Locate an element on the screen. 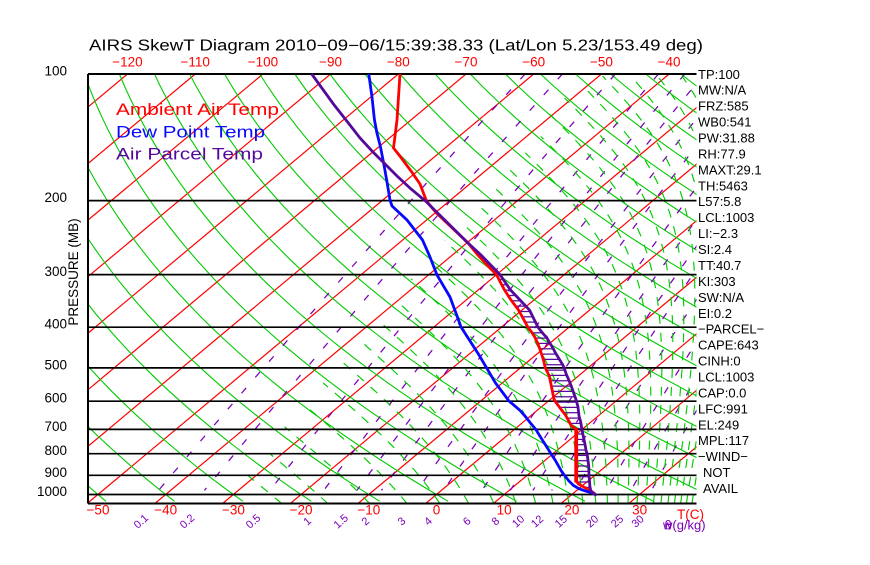 The height and width of the screenshot is (565, 870). svg-text: LI:−2.3 is located at coordinates (718, 233).